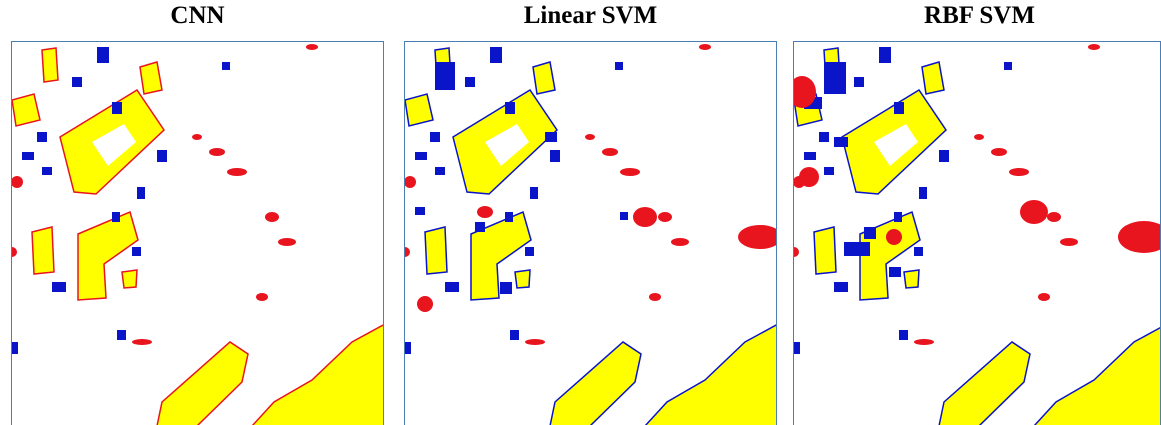  Describe the element at coordinates (979, 15) in the screenshot. I see `panel-title: RBF SVM` at that location.